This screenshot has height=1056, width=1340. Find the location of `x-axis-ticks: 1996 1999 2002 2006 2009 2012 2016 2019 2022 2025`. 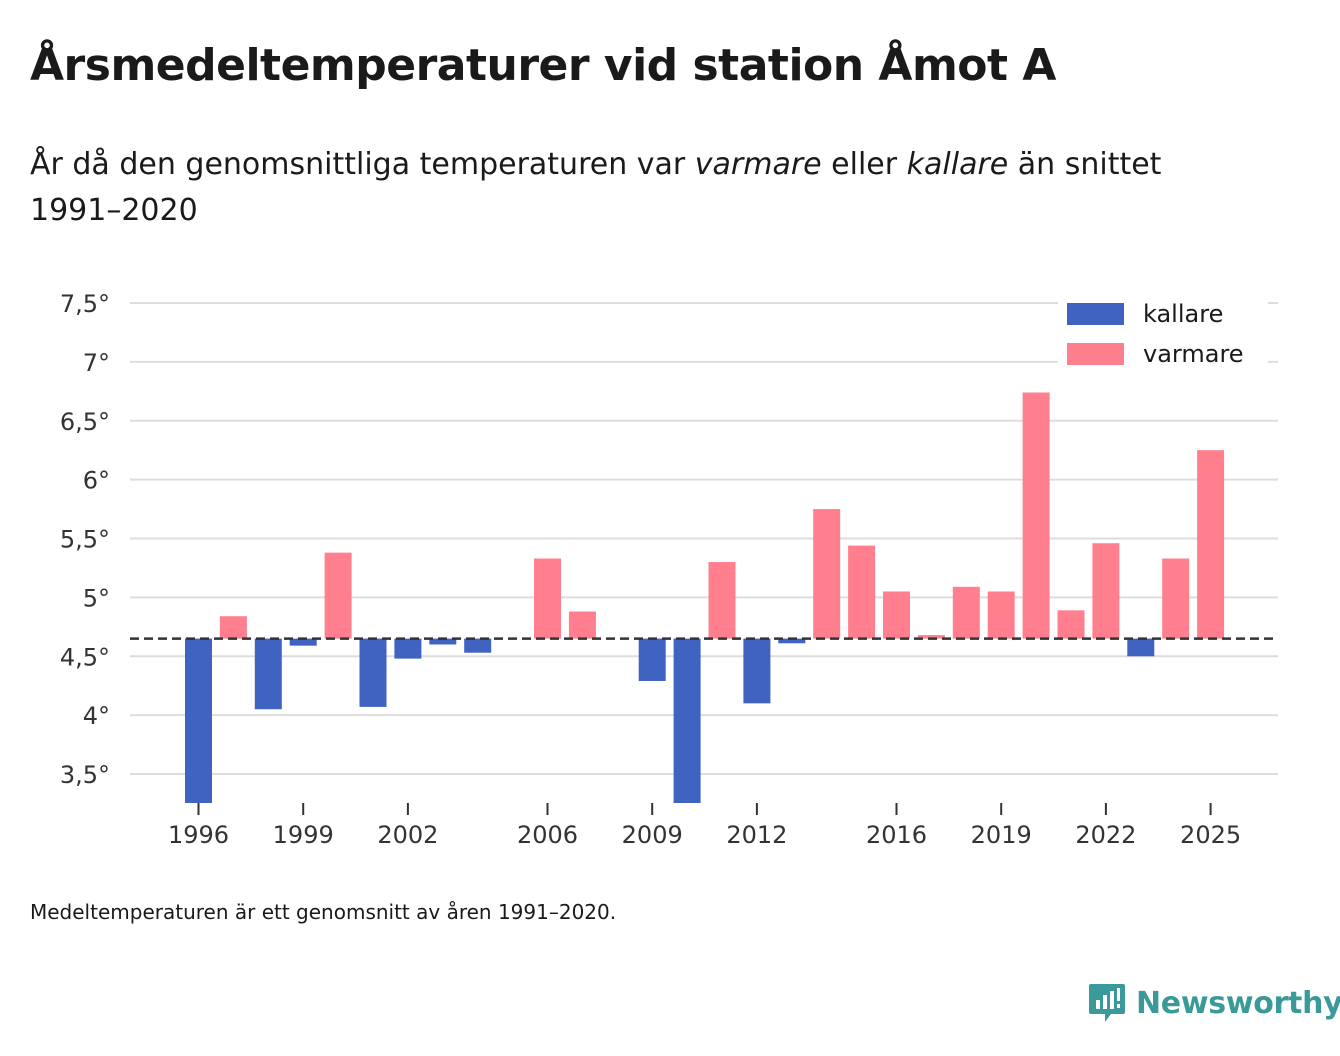

x-axis-ticks: 1996 1999 2002 2006 2009 2012 2016 2019 2022 2025 is located at coordinates (704, 826).